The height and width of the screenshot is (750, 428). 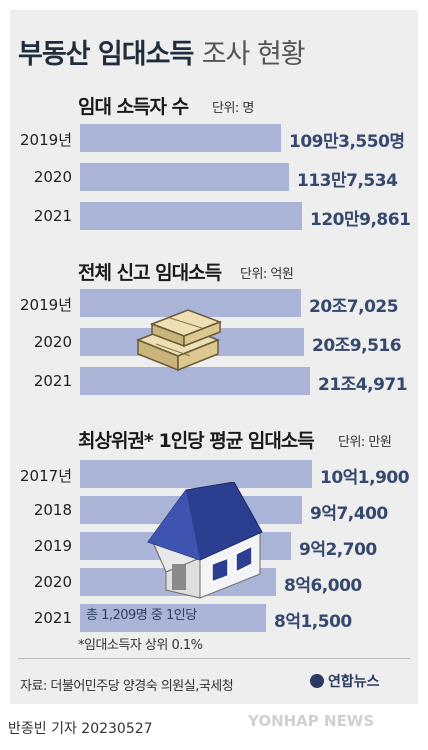 I want to click on section2-title: 전체 신고 임대소득, so click(x=150, y=273).